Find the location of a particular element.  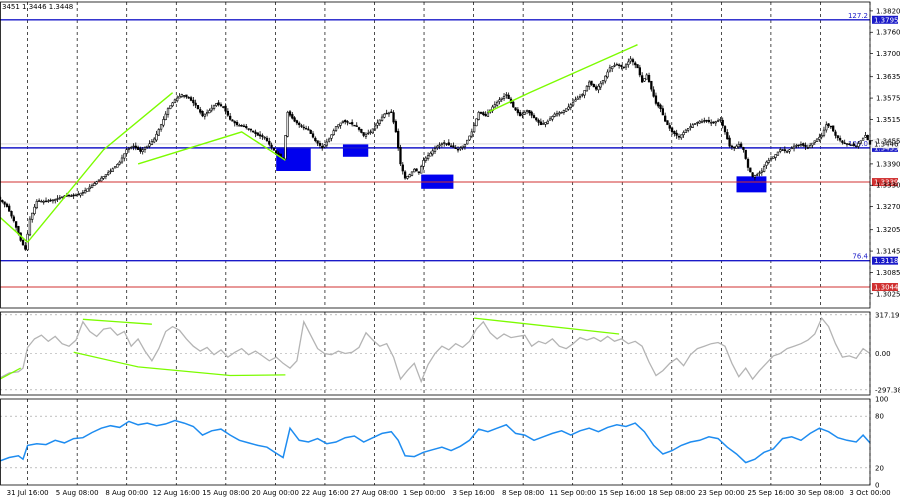

x-tick-label: 25 Sep 16:00 is located at coordinates (771, 493).